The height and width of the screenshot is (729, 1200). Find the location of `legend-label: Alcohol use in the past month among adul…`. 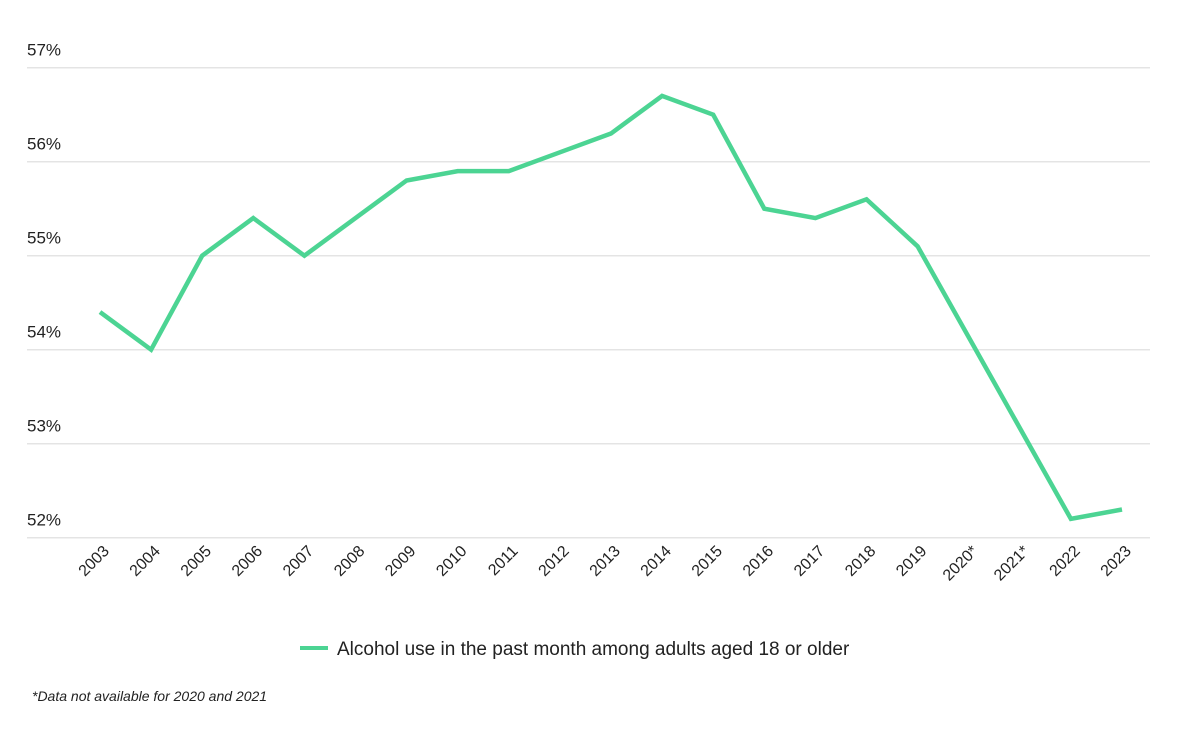

legend-label: Alcohol use in the past month among adul… is located at coordinates (593, 649).